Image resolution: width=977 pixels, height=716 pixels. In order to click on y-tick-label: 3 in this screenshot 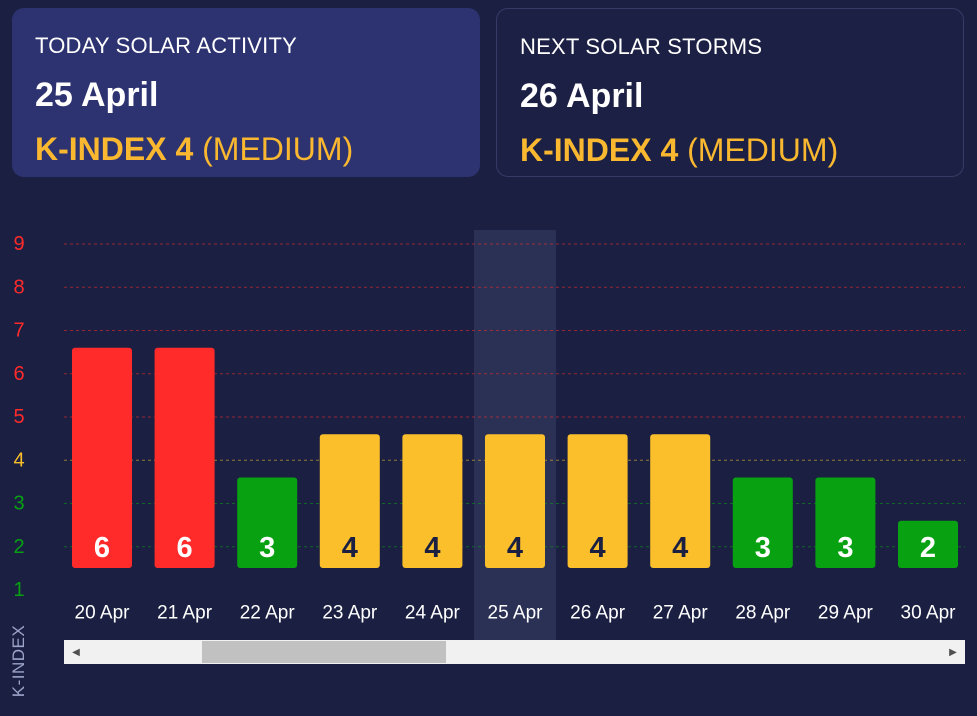, I will do `click(18, 504)`.